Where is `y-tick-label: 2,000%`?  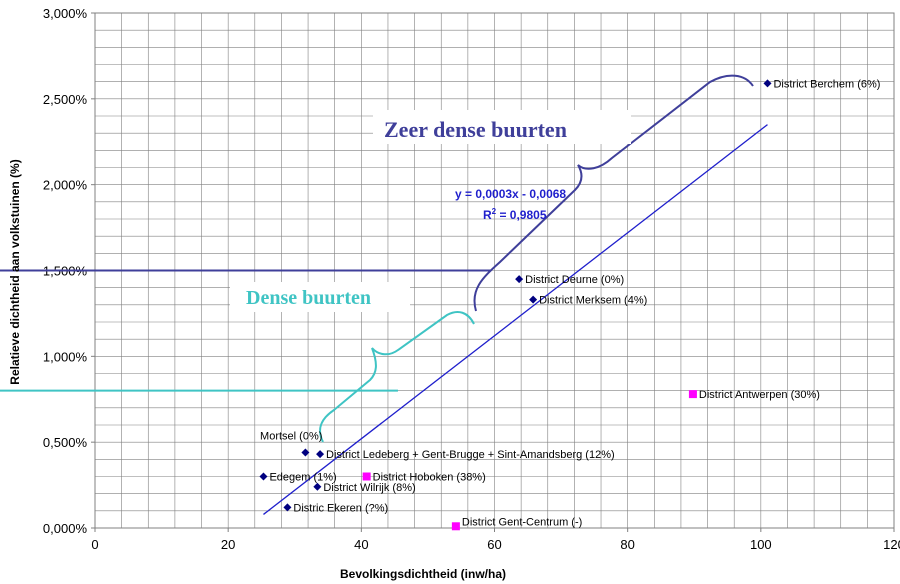 y-tick-label: 2,000% is located at coordinates (65, 185).